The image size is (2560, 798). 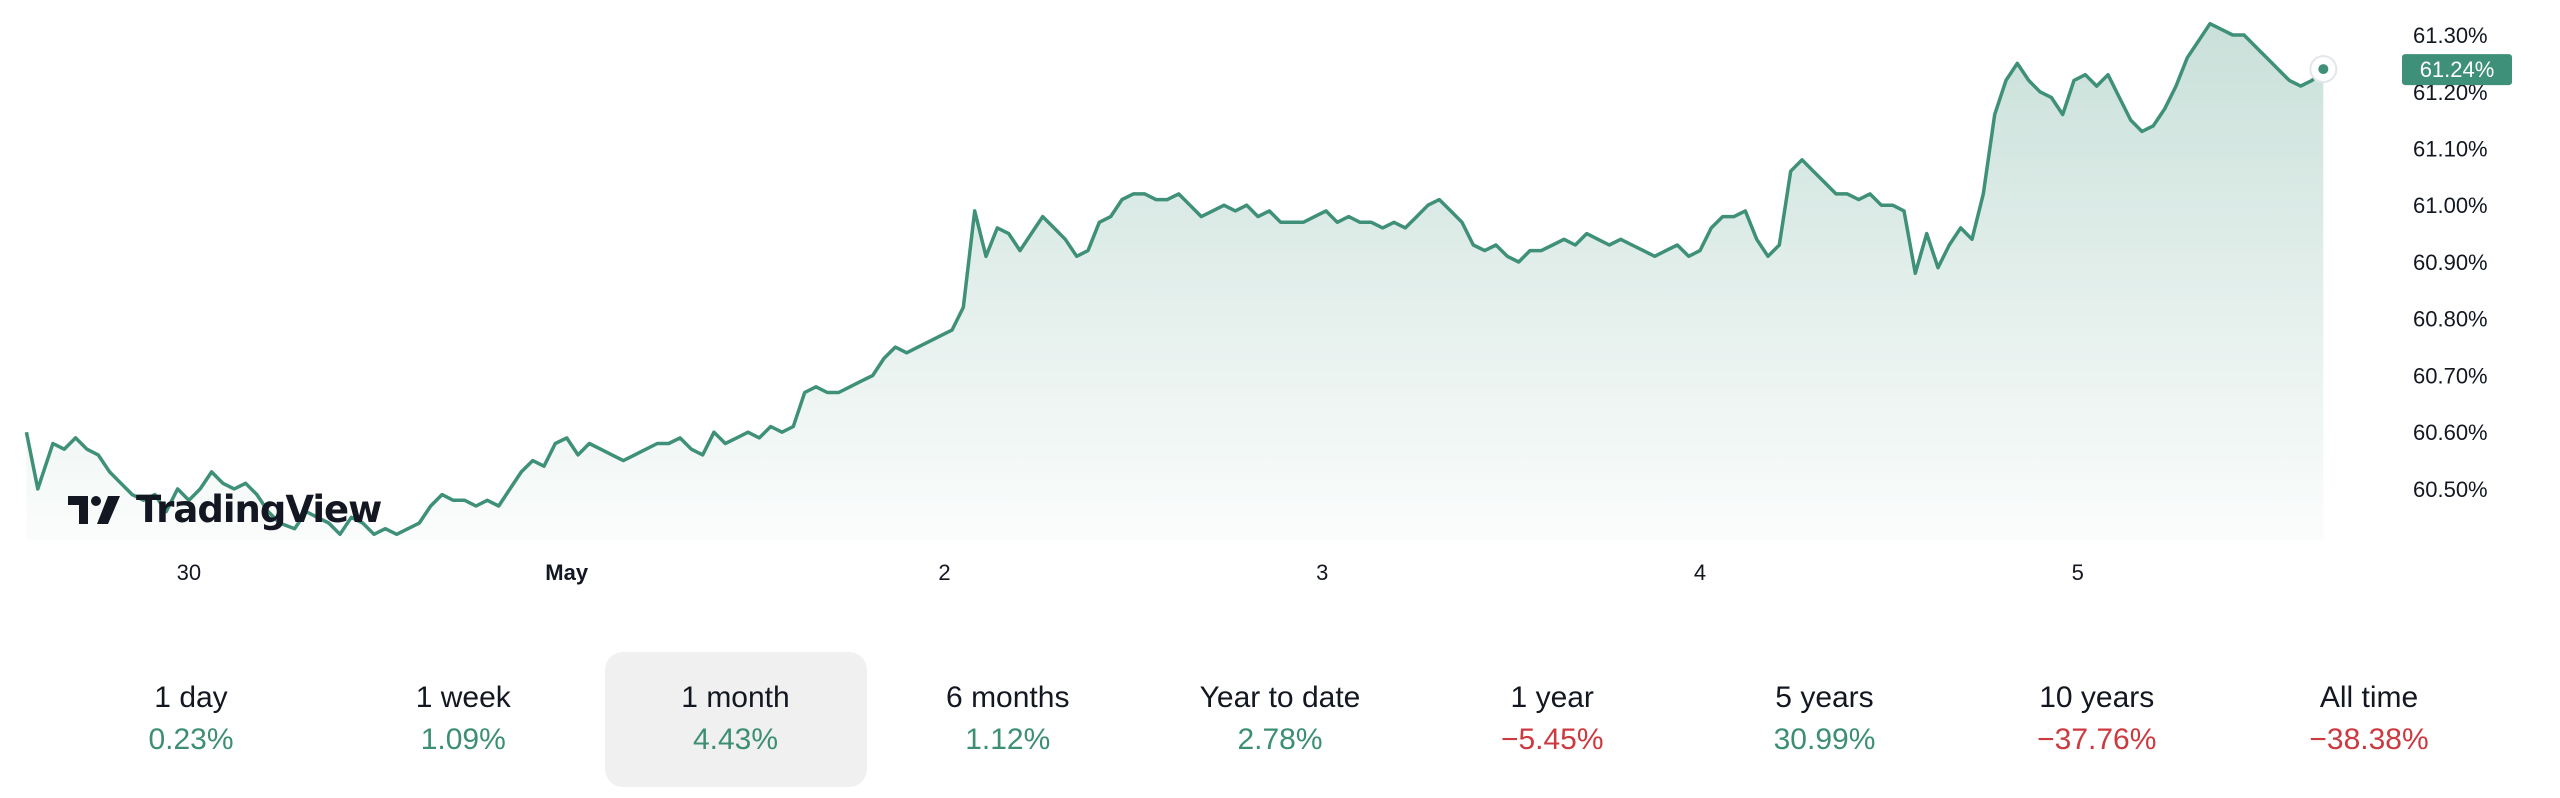 I want to click on range-tab: 1 day 0.23%, so click(x=191, y=719).